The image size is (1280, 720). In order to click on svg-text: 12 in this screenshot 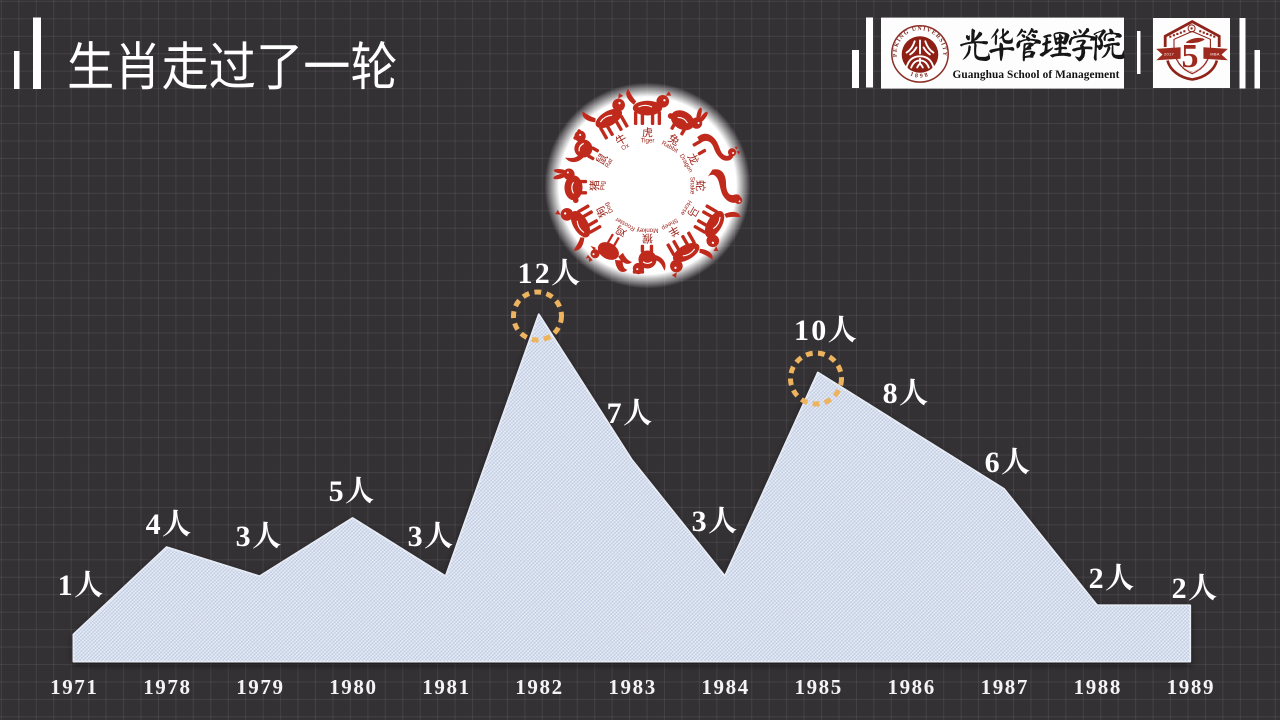, I will do `click(535, 273)`.